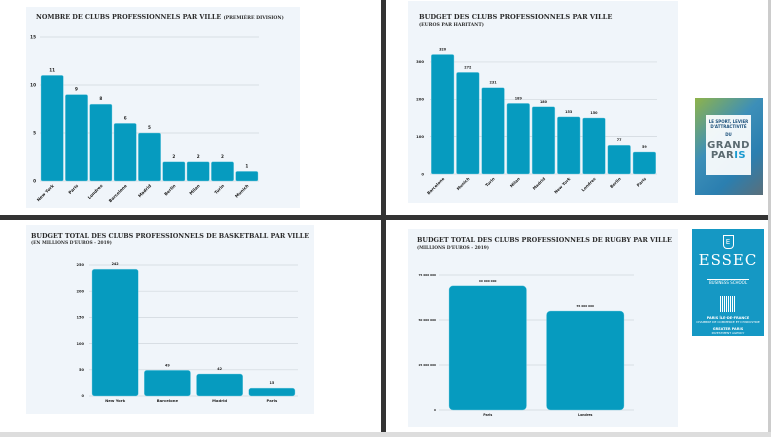 The height and width of the screenshot is (437, 771). What do you see at coordinates (33, 84) in the screenshot?
I see `y-tick-label: 10` at bounding box center [33, 84].